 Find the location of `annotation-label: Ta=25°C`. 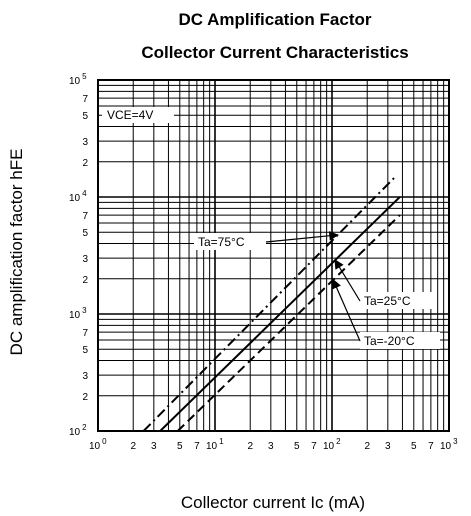

annotation-label: Ta=25°C is located at coordinates (387, 301).